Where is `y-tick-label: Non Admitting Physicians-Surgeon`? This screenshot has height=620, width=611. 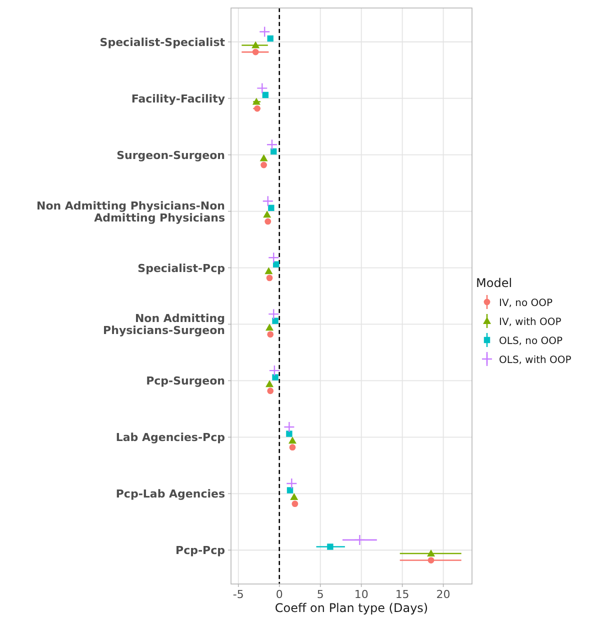 y-tick-label: Non Admitting Physicians-Surgeon is located at coordinates (164, 325).